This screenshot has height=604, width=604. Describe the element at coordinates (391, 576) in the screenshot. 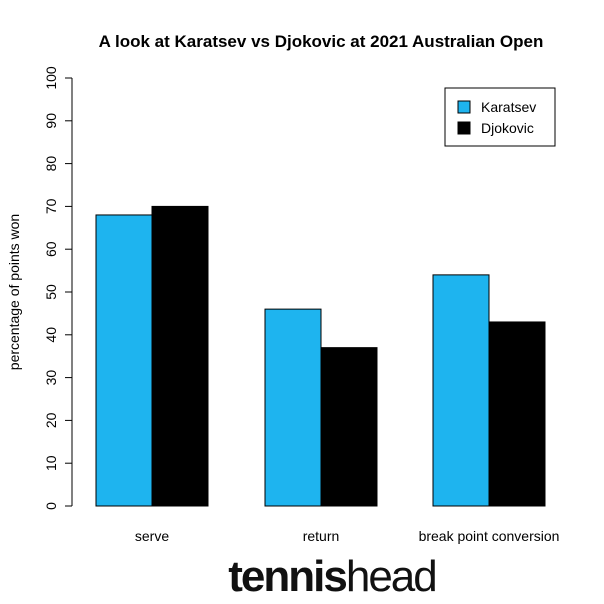

I see `logo-head: head` at that location.